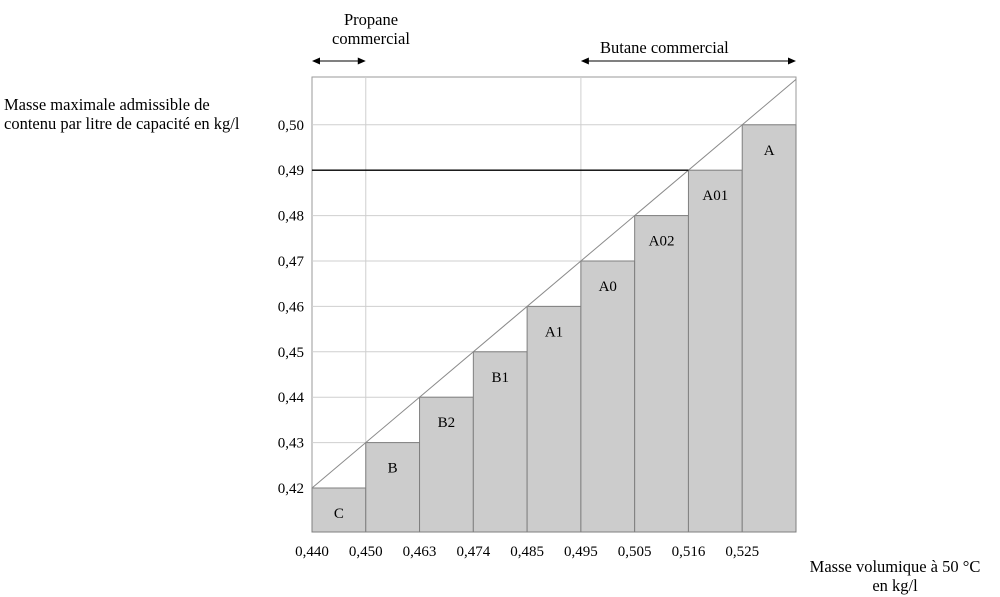 This screenshot has width=1000, height=597. Describe the element at coordinates (769, 151) in the screenshot. I see `bar-label-a: A` at that location.